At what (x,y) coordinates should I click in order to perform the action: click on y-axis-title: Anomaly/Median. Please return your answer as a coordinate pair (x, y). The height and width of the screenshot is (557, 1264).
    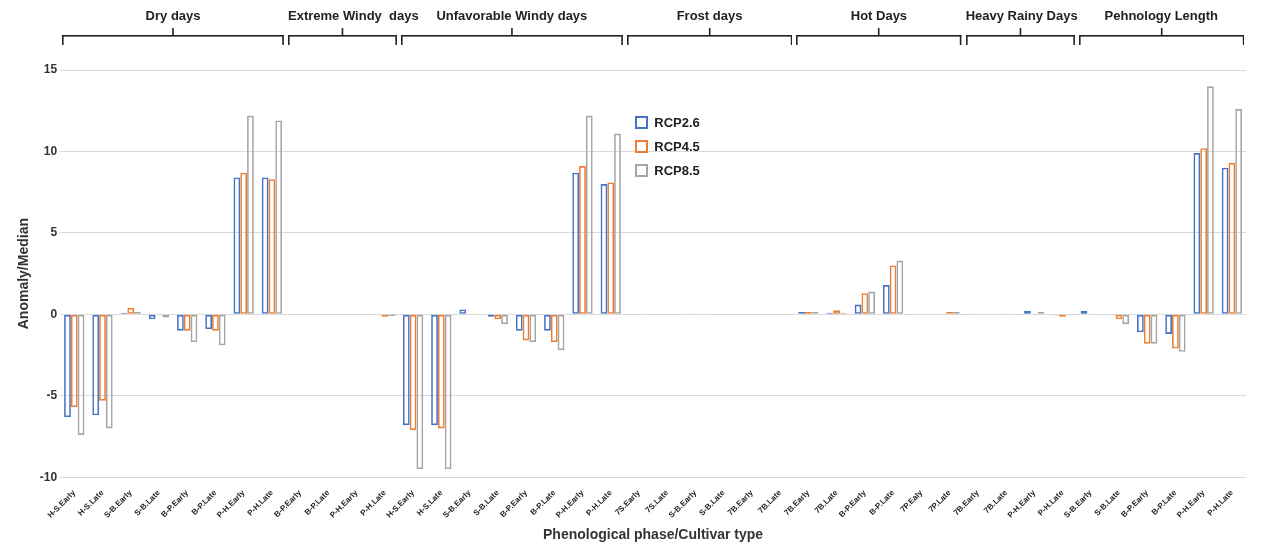
    Looking at the image, I should click on (23, 274).